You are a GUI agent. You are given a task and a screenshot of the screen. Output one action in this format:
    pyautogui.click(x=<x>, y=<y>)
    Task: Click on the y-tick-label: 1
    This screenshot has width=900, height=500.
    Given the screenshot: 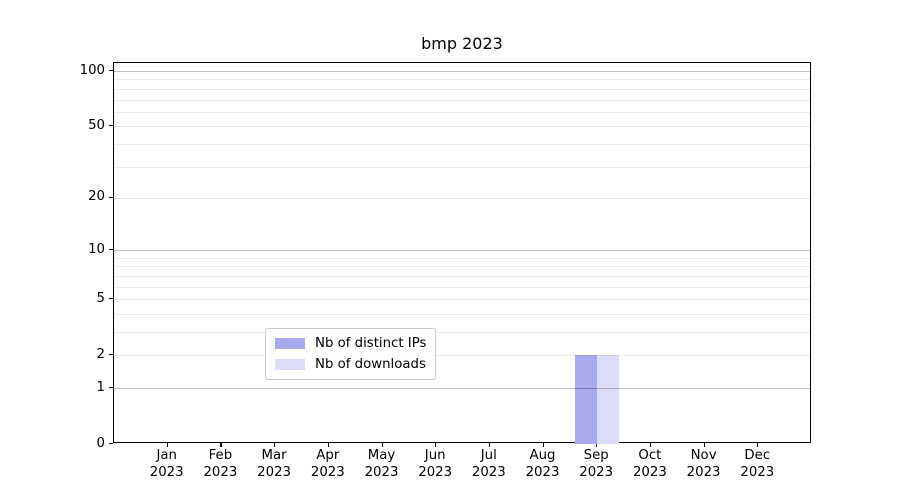 What is the action you would take?
    pyautogui.click(x=100, y=387)
    